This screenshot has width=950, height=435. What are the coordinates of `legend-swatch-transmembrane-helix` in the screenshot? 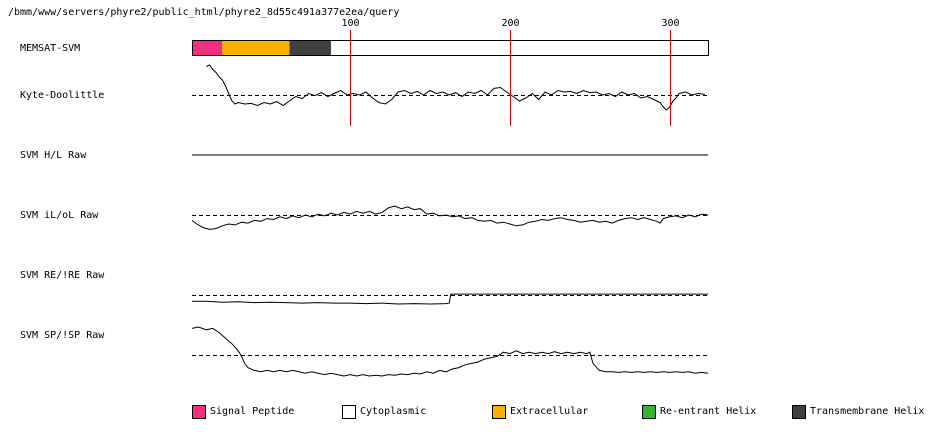 It's located at (799, 412).